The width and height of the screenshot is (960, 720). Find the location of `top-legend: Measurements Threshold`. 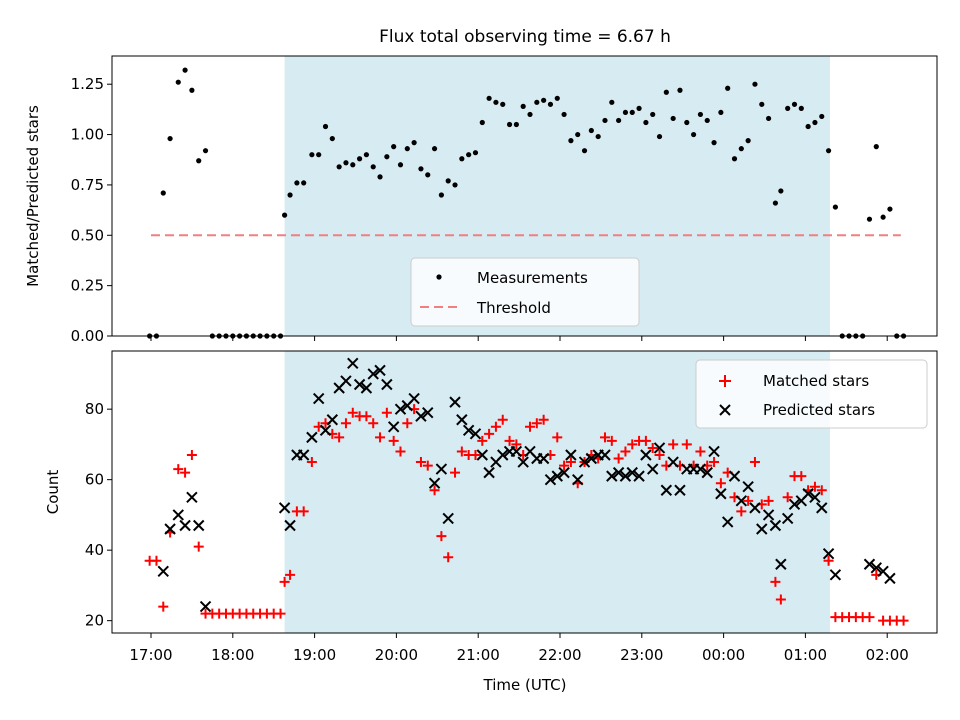

top-legend: Measurements Threshold is located at coordinates (525, 292).